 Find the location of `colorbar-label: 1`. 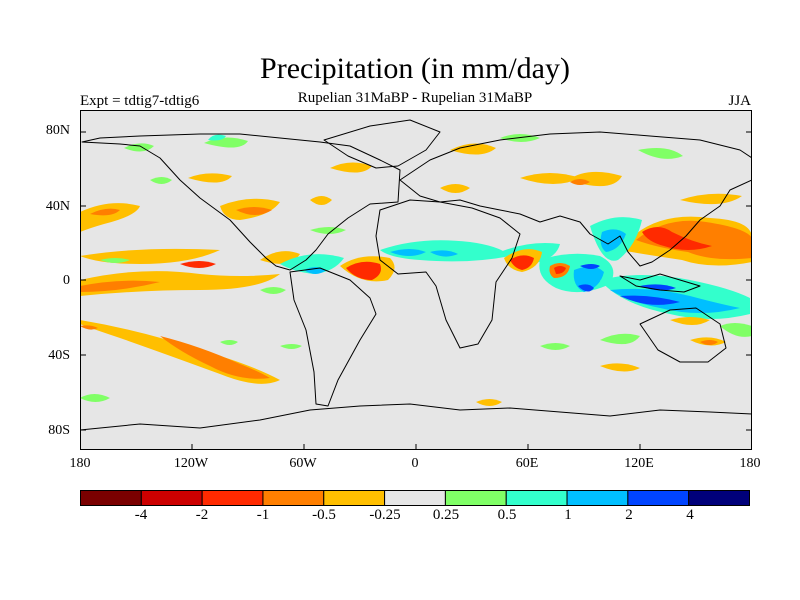

colorbar-label: 1 is located at coordinates (568, 515).